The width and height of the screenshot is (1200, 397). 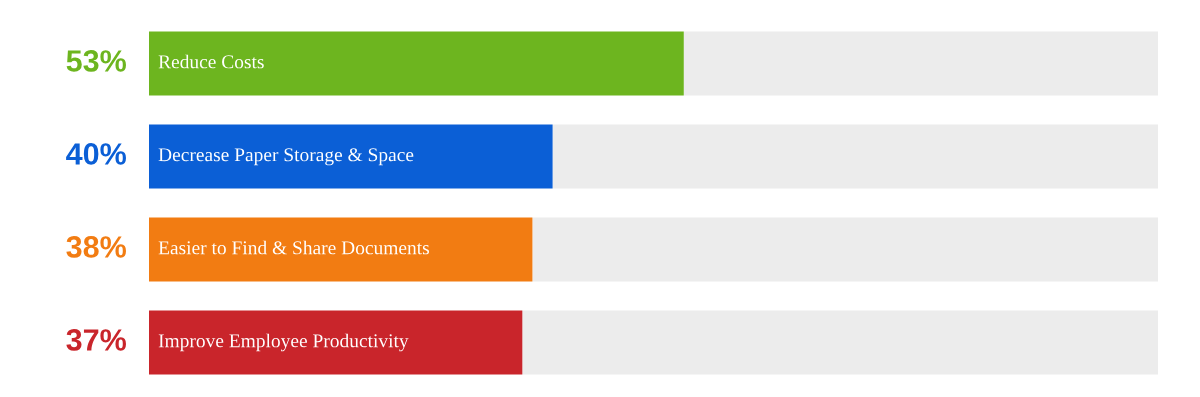 What do you see at coordinates (286, 157) in the screenshot?
I see `y-tick-label: Decrease Paper Storage & Space` at bounding box center [286, 157].